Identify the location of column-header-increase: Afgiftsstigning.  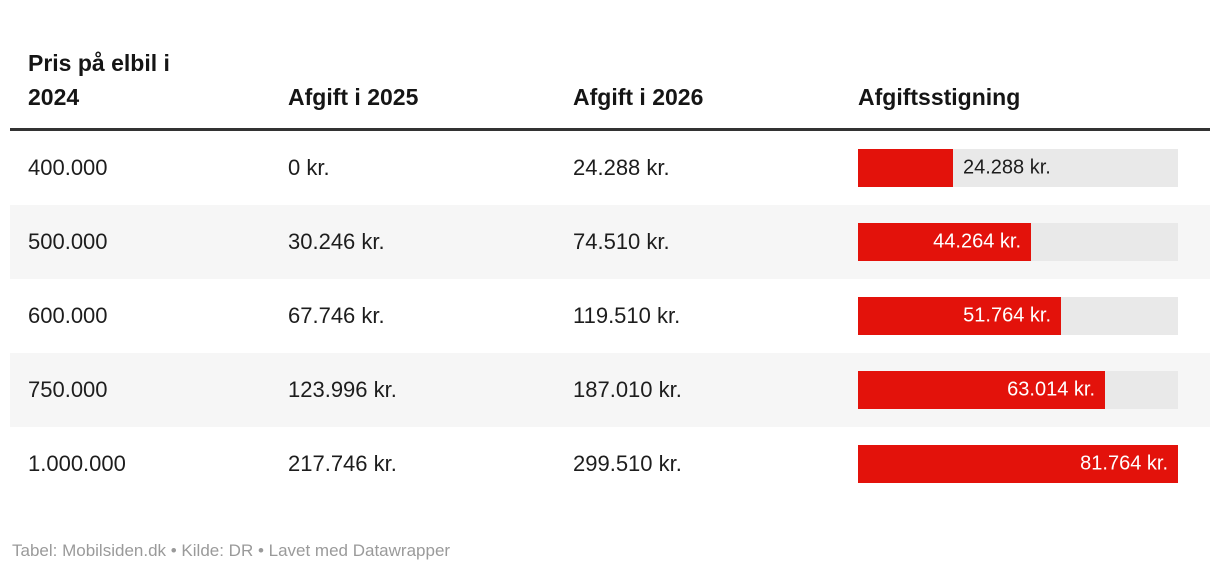
(939, 97).